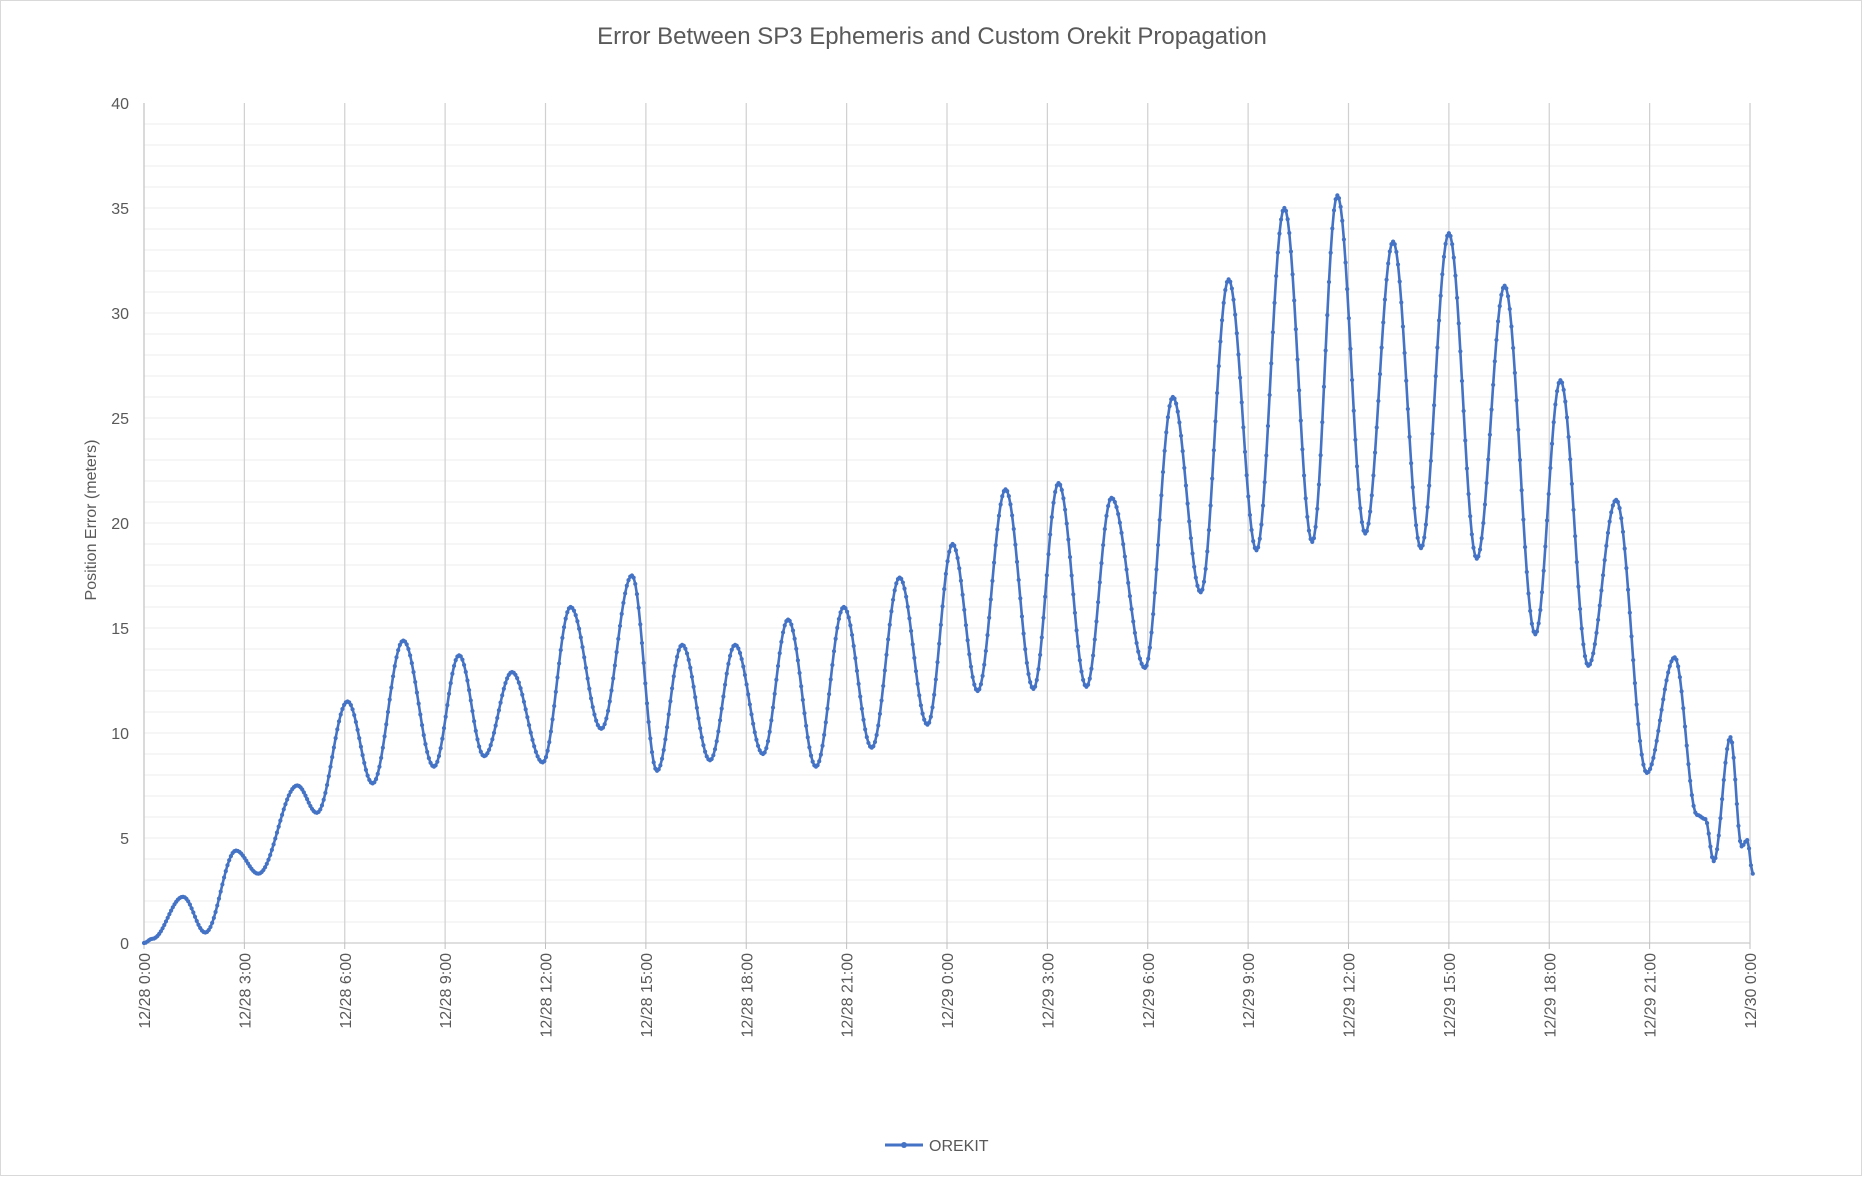 Image resolution: width=1862 pixels, height=1177 pixels. I want to click on x-tick-label: 12/29 9:00, so click(1249, 991).